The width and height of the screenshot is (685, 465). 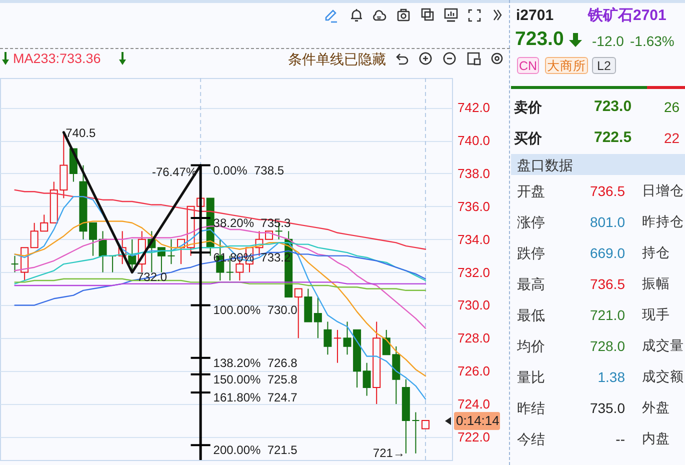 What do you see at coordinates (474, 371) in the screenshot?
I see `y-tick-label: 726.0` at bounding box center [474, 371].